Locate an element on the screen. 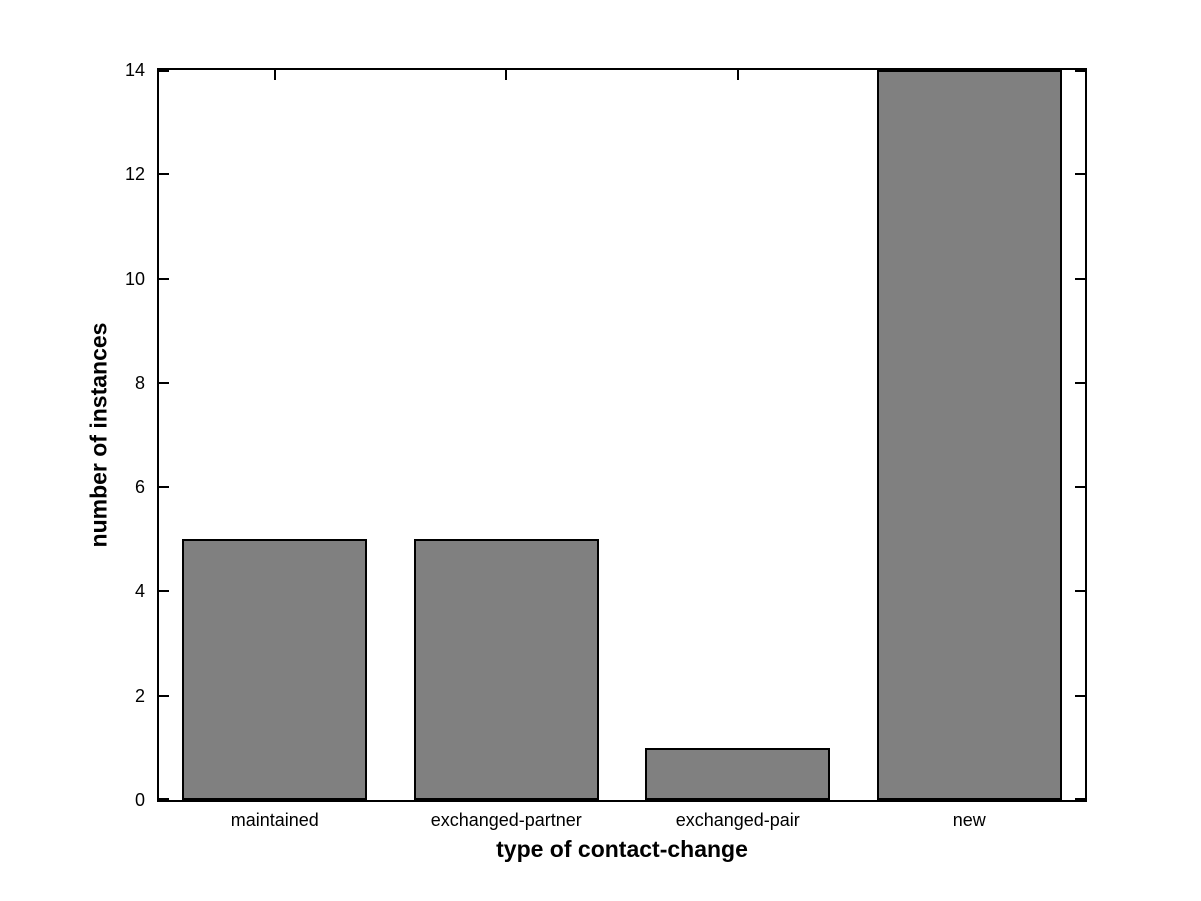 The height and width of the screenshot is (901, 1201). y-tick-label: 10 is located at coordinates (134, 278).